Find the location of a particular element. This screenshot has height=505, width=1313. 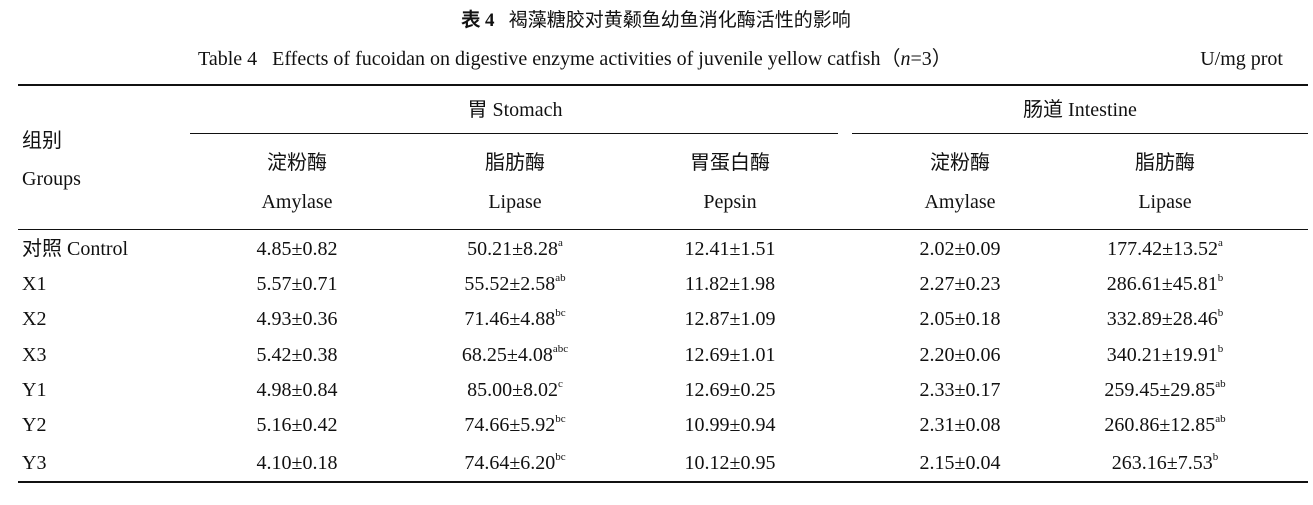

cell: 85.00±8.02c is located at coordinates (515, 389).